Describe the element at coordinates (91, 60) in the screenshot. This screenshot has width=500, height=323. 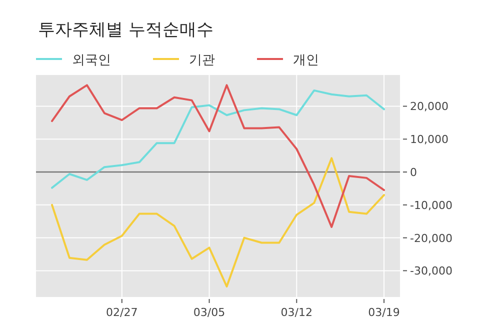
I see `legend-label: 외국인` at that location.